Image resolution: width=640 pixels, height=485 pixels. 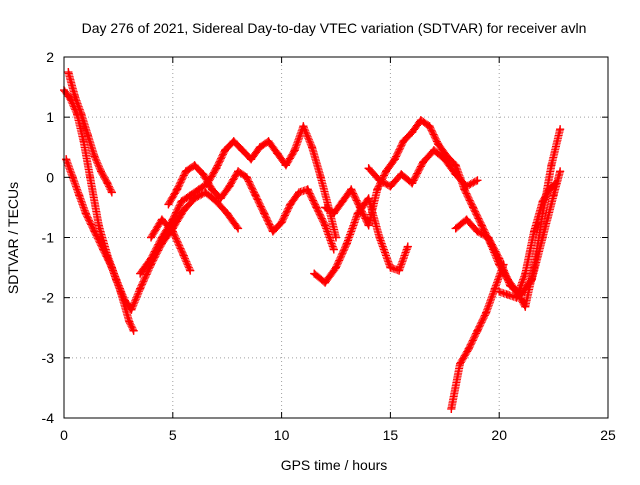 What do you see at coordinates (50, 177) in the screenshot?
I see `y-tick-label: 0` at bounding box center [50, 177].